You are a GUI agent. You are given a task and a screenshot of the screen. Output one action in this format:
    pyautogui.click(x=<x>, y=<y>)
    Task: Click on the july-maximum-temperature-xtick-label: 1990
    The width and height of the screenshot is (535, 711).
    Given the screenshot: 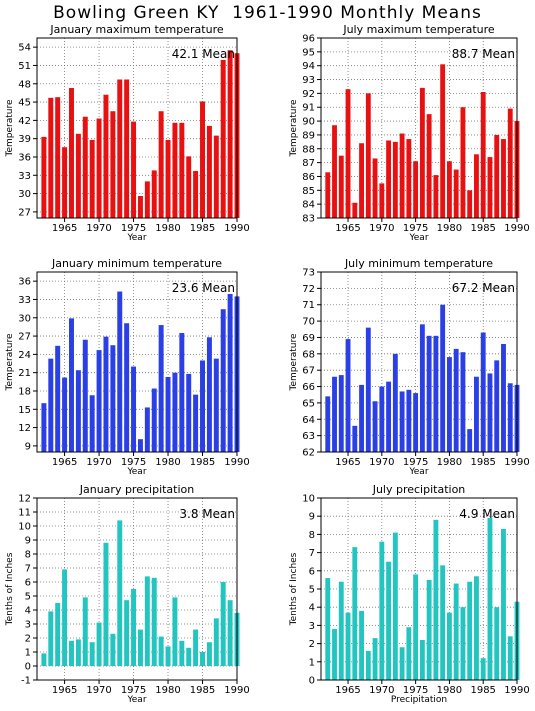 What is the action you would take?
    pyautogui.click(x=516, y=228)
    